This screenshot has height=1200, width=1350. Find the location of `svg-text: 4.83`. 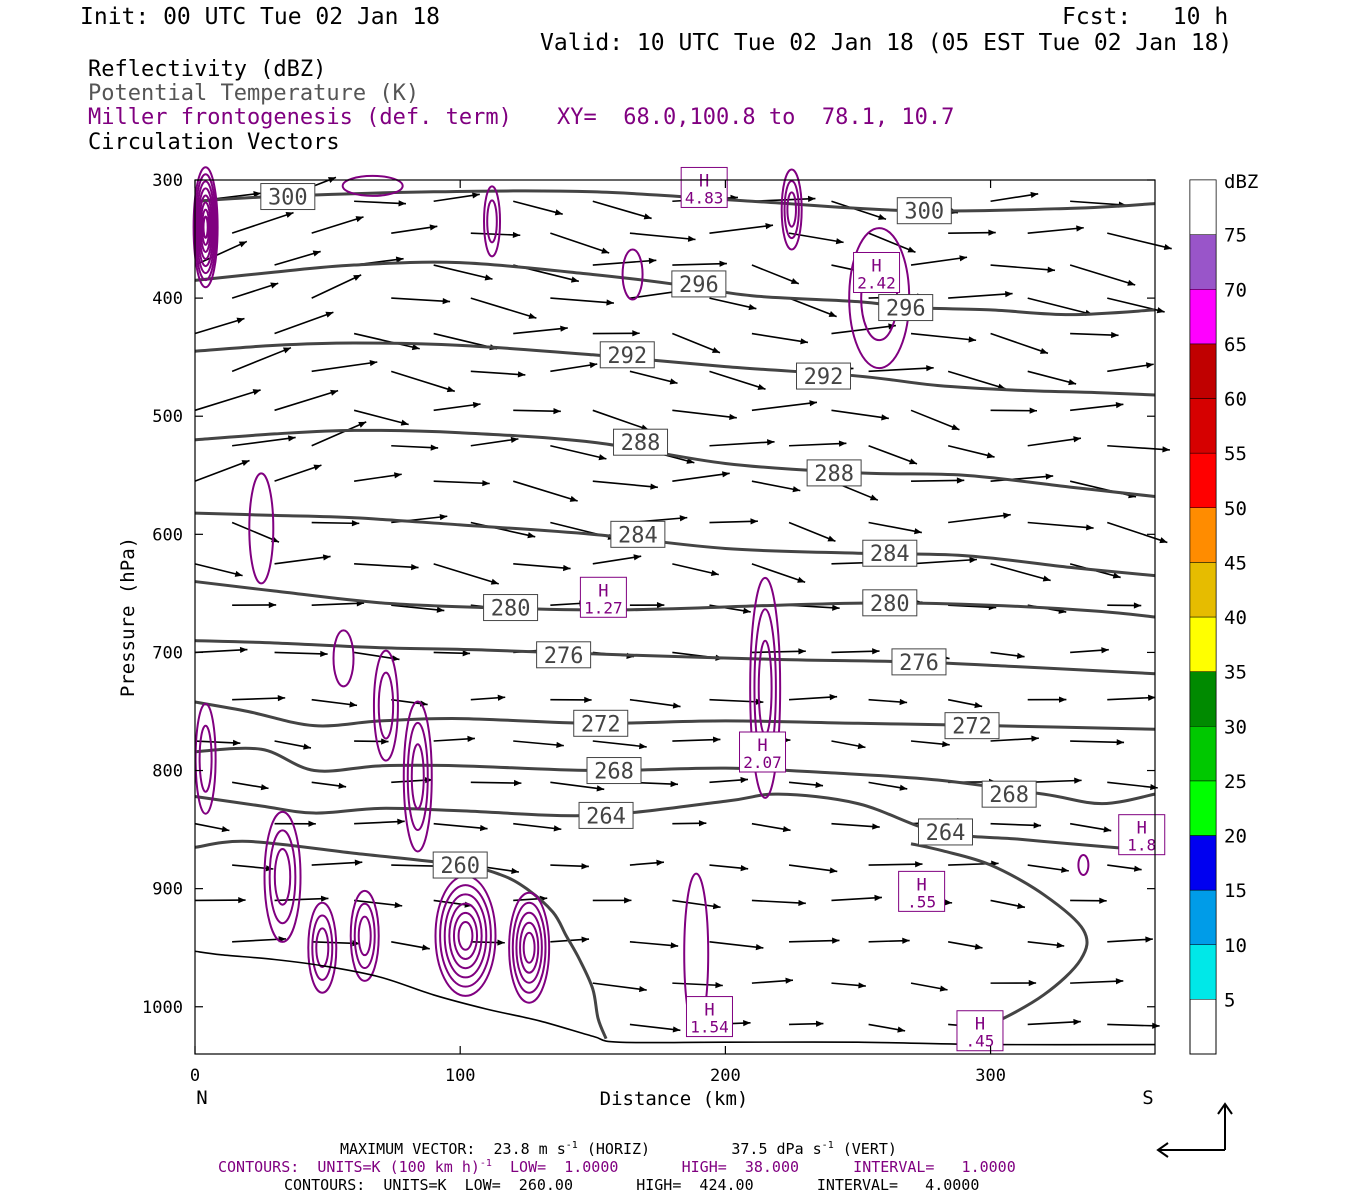

svg-text: 4.83 is located at coordinates (704, 197).